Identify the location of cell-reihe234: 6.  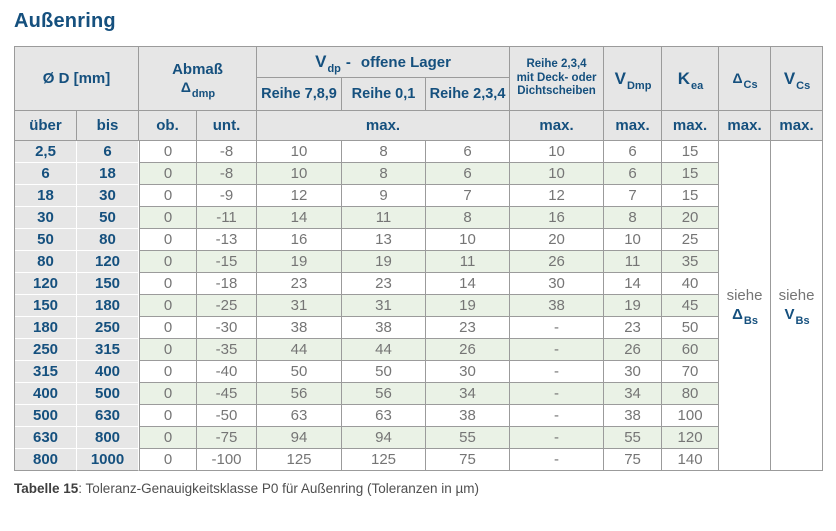
(468, 152).